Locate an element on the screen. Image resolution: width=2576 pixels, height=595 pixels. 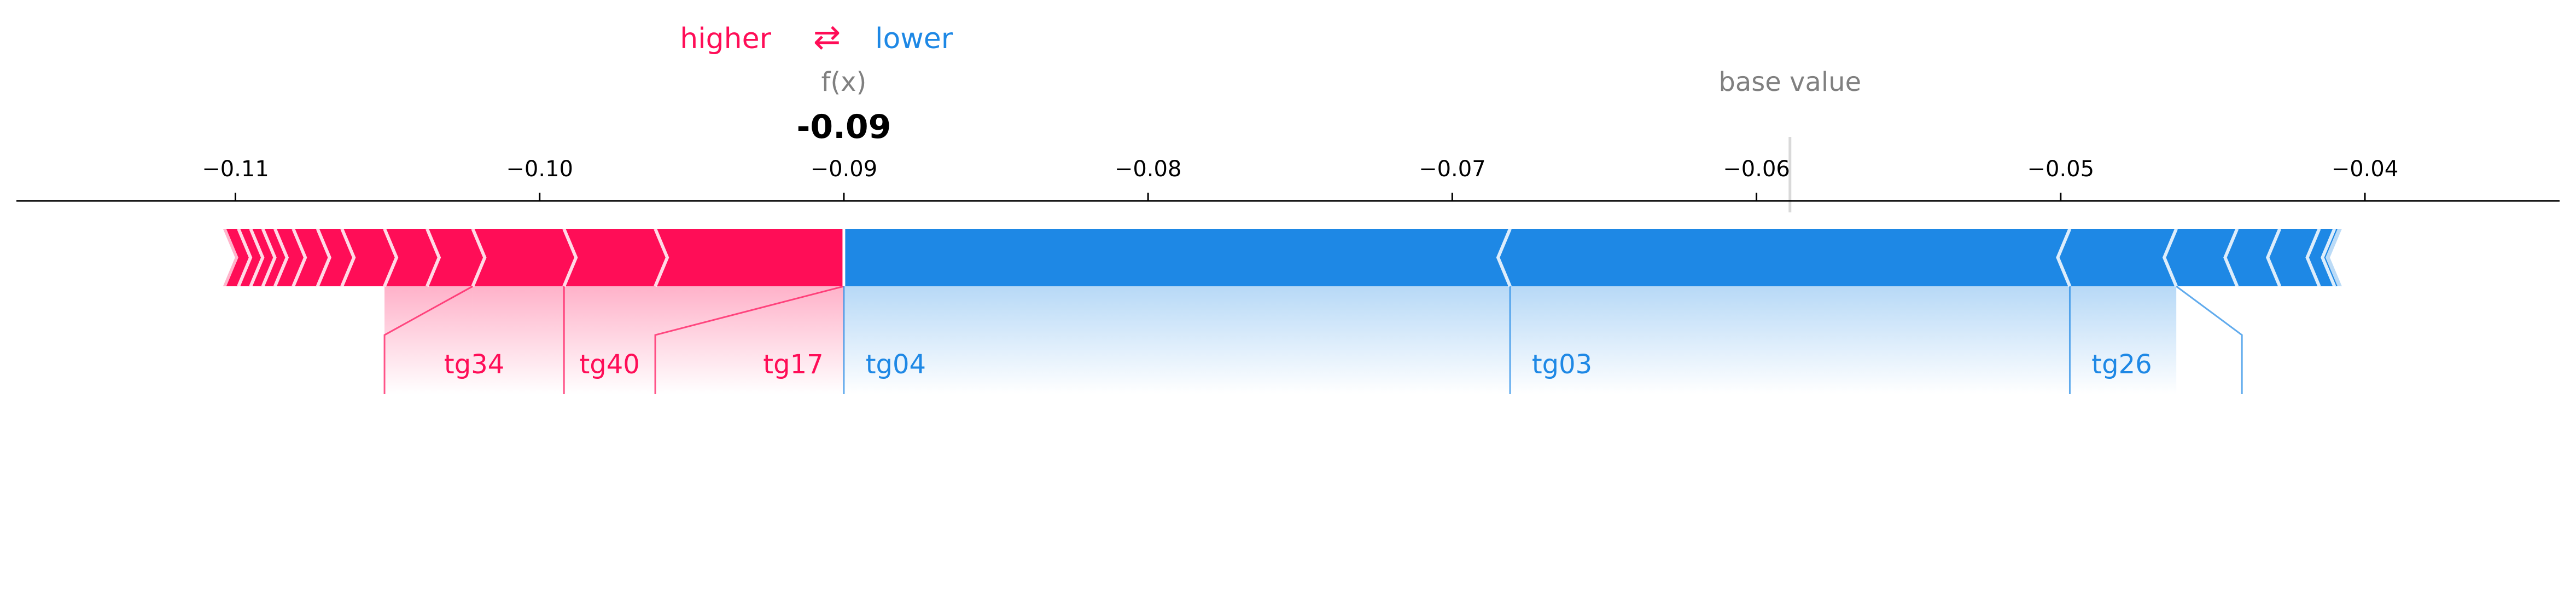
feature-shading is located at coordinates (1281, 340).